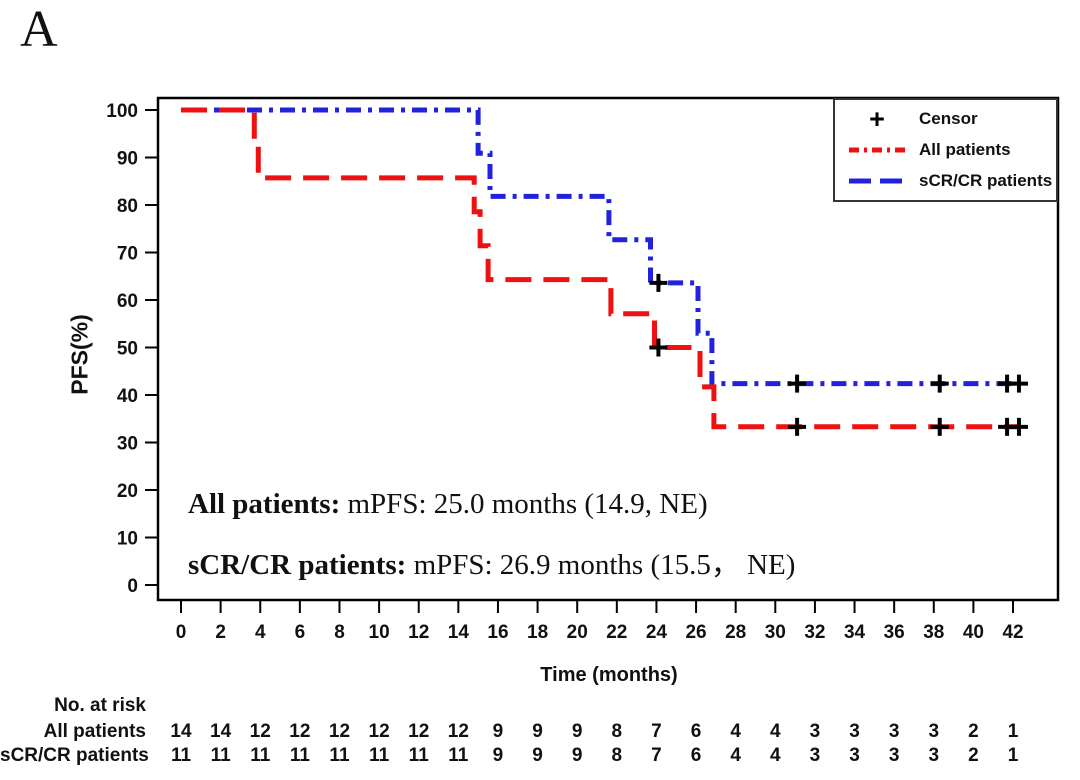 Image resolution: width=1080 pixels, height=780 pixels. Describe the element at coordinates (297, 565) in the screenshot. I see `annotation-scrcr-patients-bold: sCR/CR patients:` at that location.